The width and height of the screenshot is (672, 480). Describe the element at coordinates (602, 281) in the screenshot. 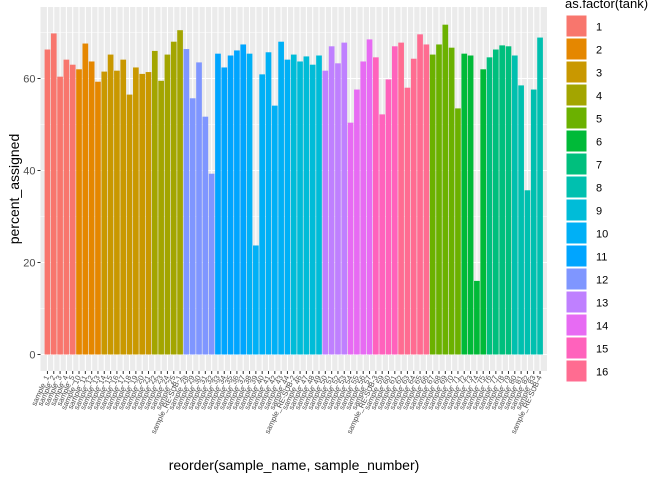

I see `legend-label: 12` at that location.